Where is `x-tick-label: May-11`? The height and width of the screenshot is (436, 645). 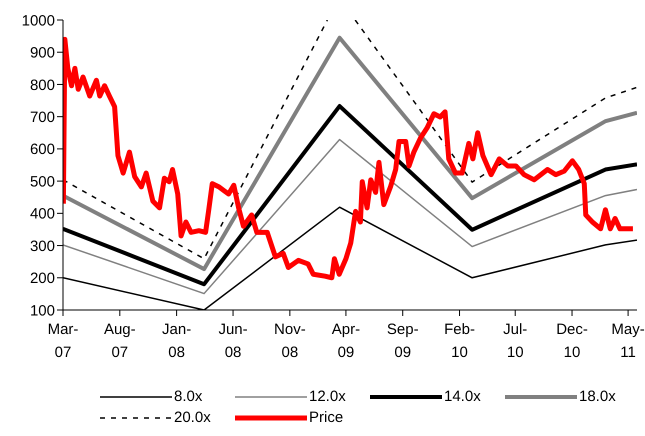
x-tick-label: May-11 is located at coordinates (628, 341).